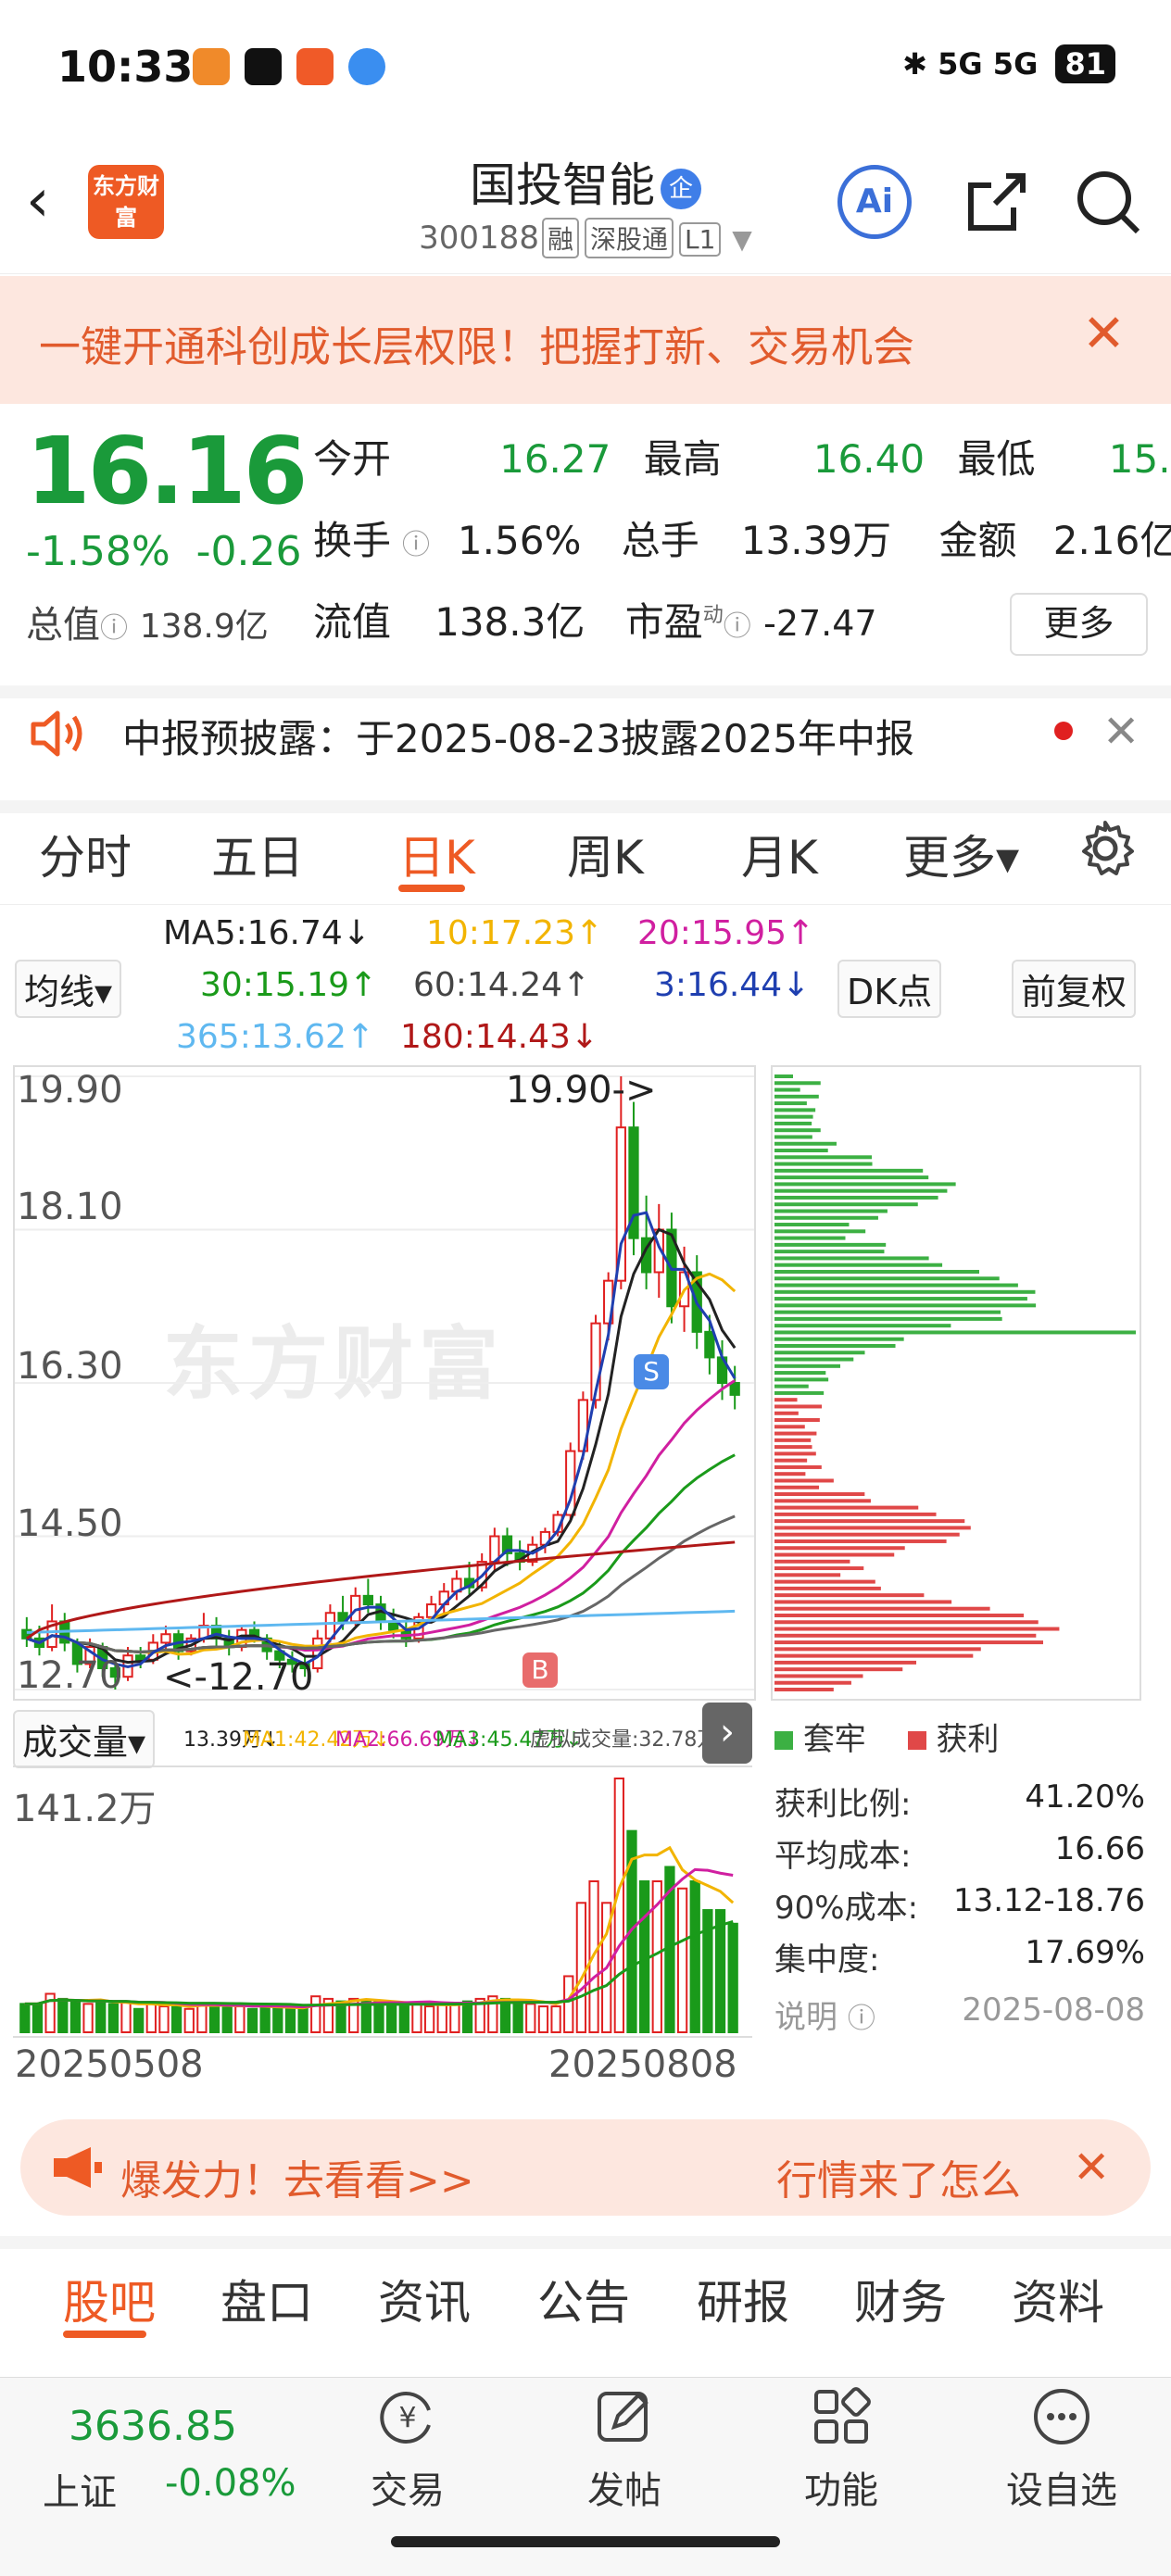 The height and width of the screenshot is (2576, 1171). Describe the element at coordinates (70, 1207) in the screenshot. I see `y-tick-label: 18.10` at that location.